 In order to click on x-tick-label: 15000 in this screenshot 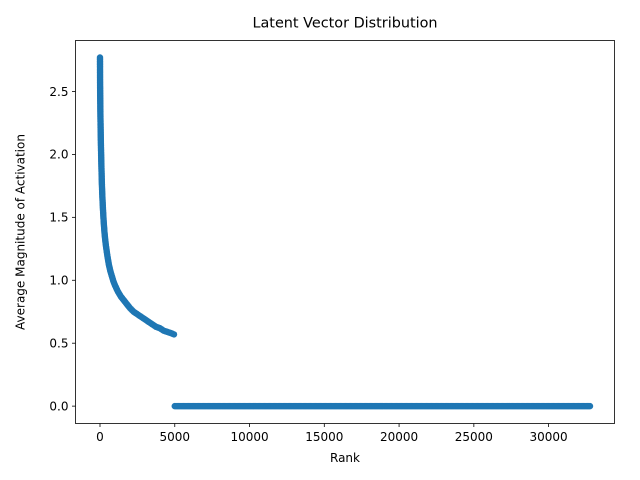, I will do `click(324, 437)`.